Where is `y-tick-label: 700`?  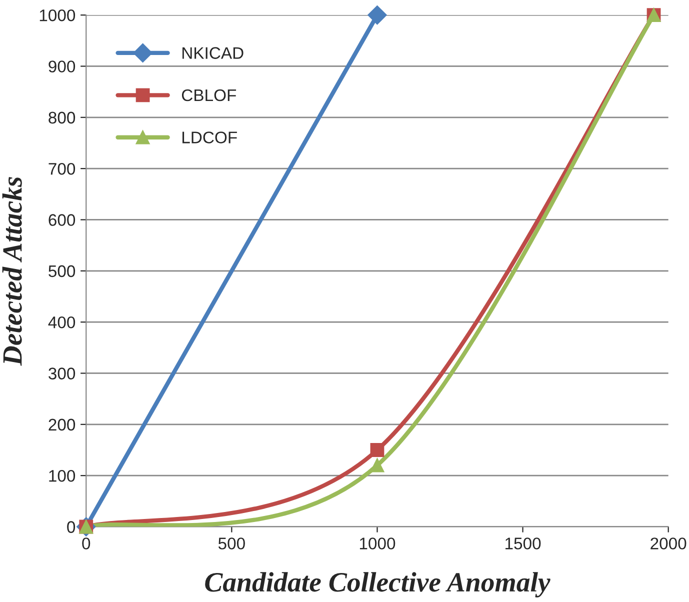
y-tick-label: 700 is located at coordinates (62, 168).